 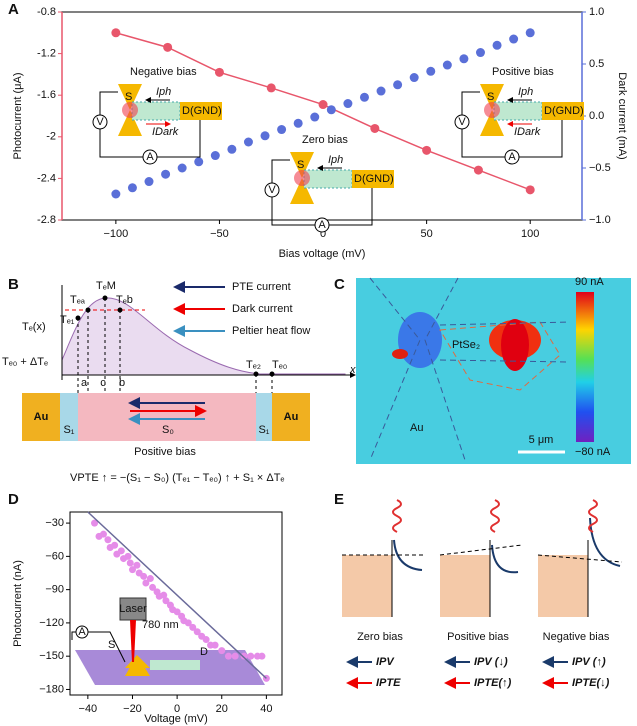 I want to click on band-block, so click(x=367, y=586).